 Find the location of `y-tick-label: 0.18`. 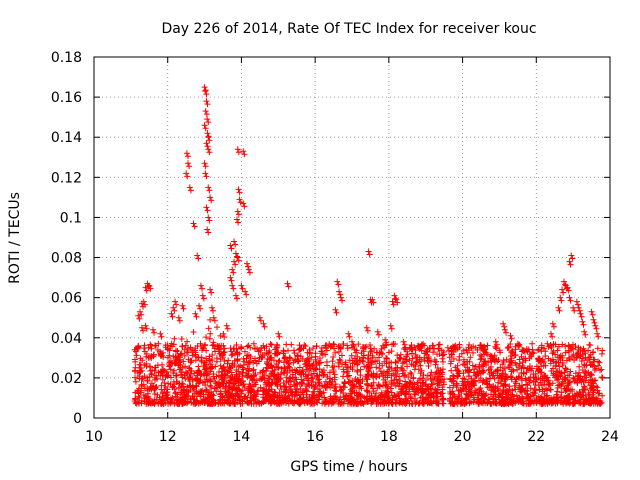

y-tick-label: 0.18 is located at coordinates (66, 58).